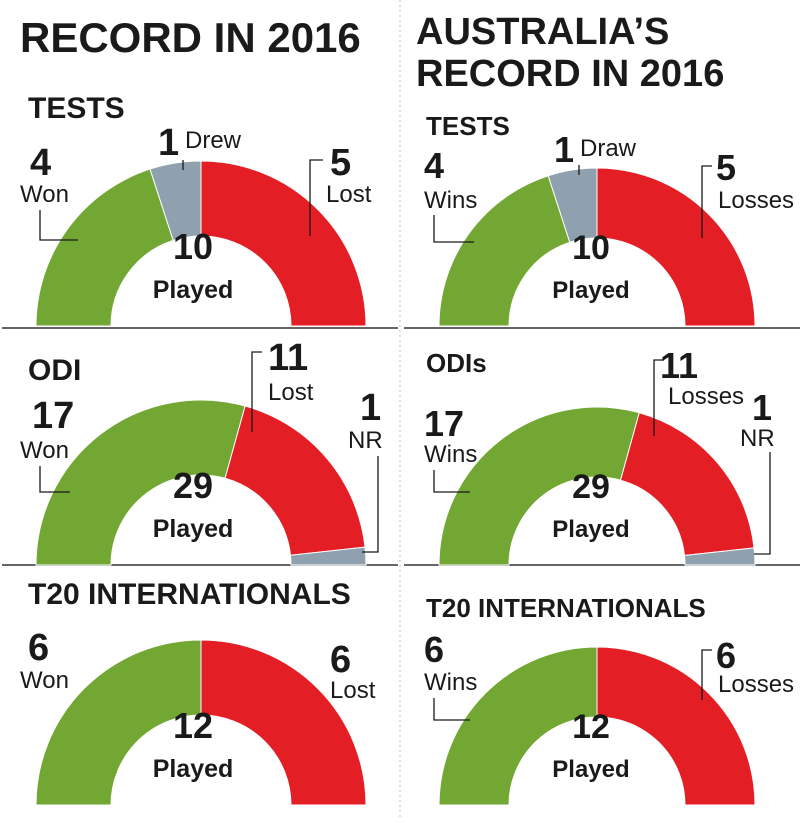 This screenshot has height=823, width=800. I want to click on arc-segment-nr, so click(328, 556).